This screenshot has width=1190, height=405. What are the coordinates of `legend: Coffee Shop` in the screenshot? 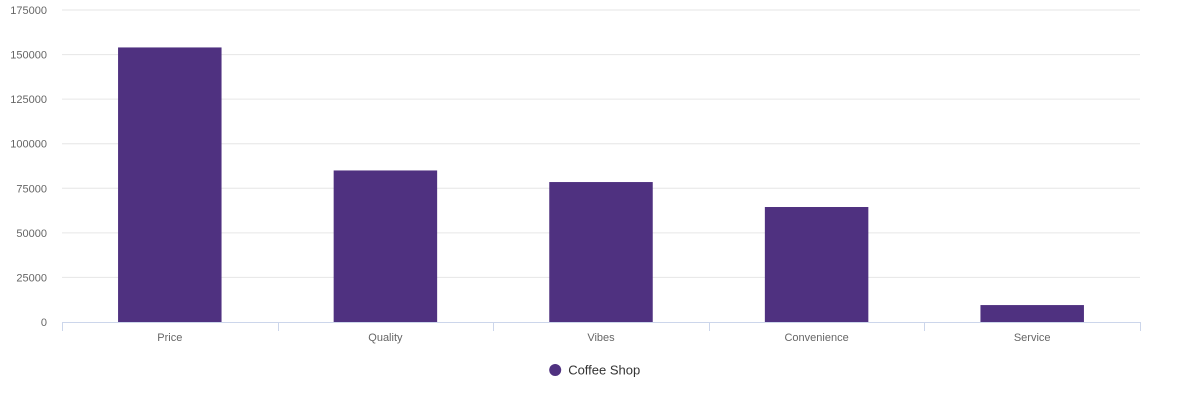 It's located at (594, 370).